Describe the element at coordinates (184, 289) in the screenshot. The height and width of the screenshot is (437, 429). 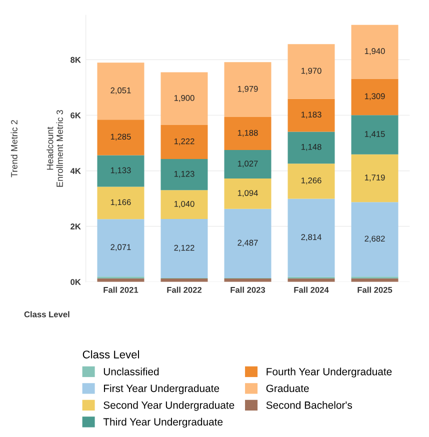
I see `x-tick-label: Fall 2022` at that location.